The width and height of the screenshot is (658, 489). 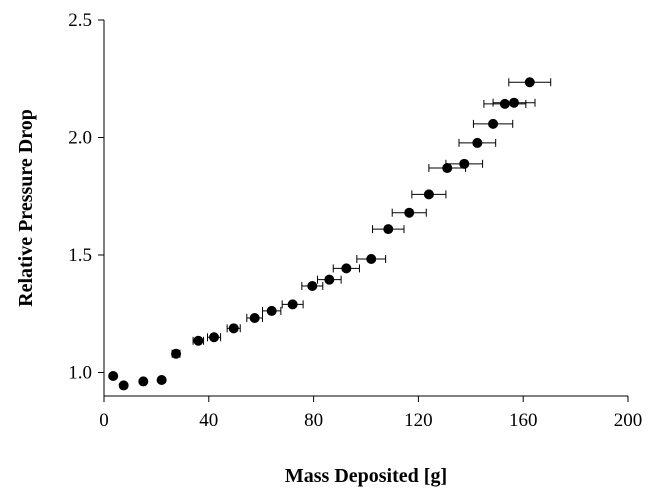 What do you see at coordinates (208, 420) in the screenshot?
I see `x-tick-label: 40` at bounding box center [208, 420].